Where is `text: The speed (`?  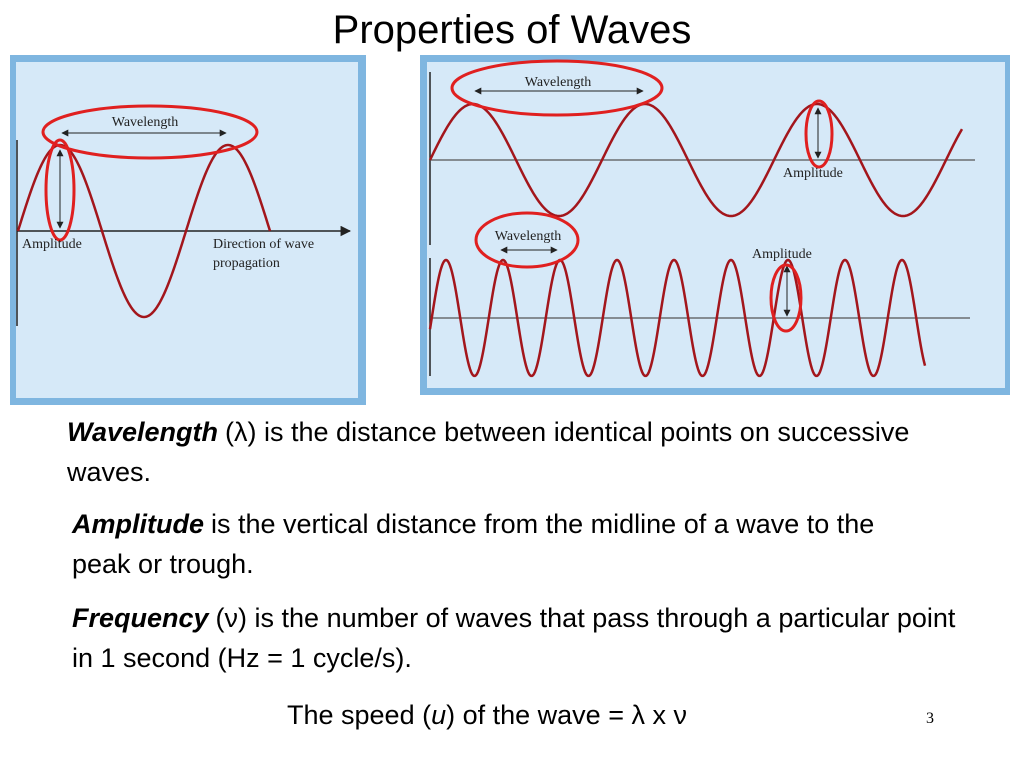
text: The speed ( is located at coordinates (359, 715).